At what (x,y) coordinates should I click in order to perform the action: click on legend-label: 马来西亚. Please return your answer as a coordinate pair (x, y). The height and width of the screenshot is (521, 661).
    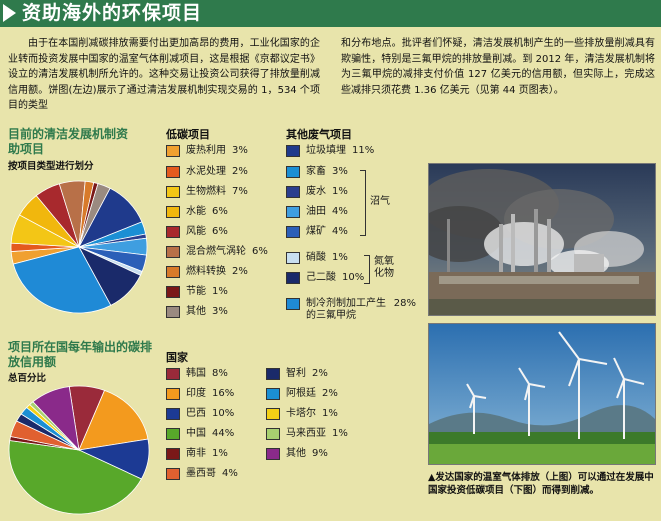
    Looking at the image, I should click on (306, 433).